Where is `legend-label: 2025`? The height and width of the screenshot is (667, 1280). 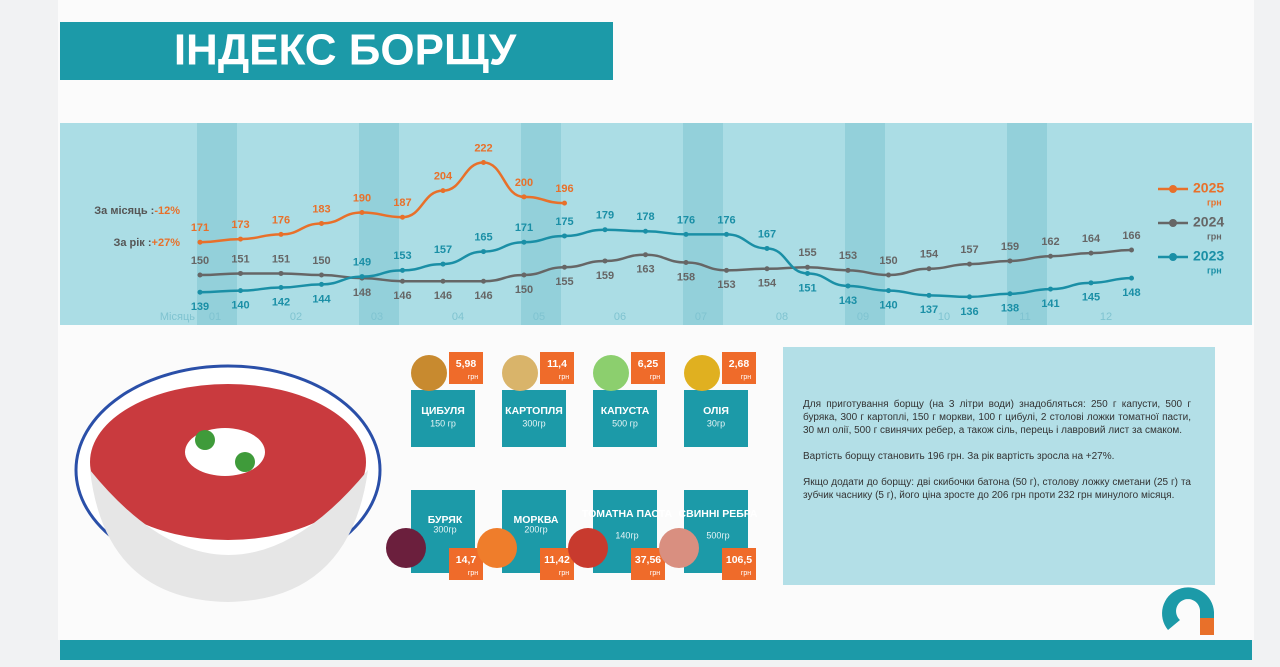
legend-label: 2025 is located at coordinates (1208, 188).